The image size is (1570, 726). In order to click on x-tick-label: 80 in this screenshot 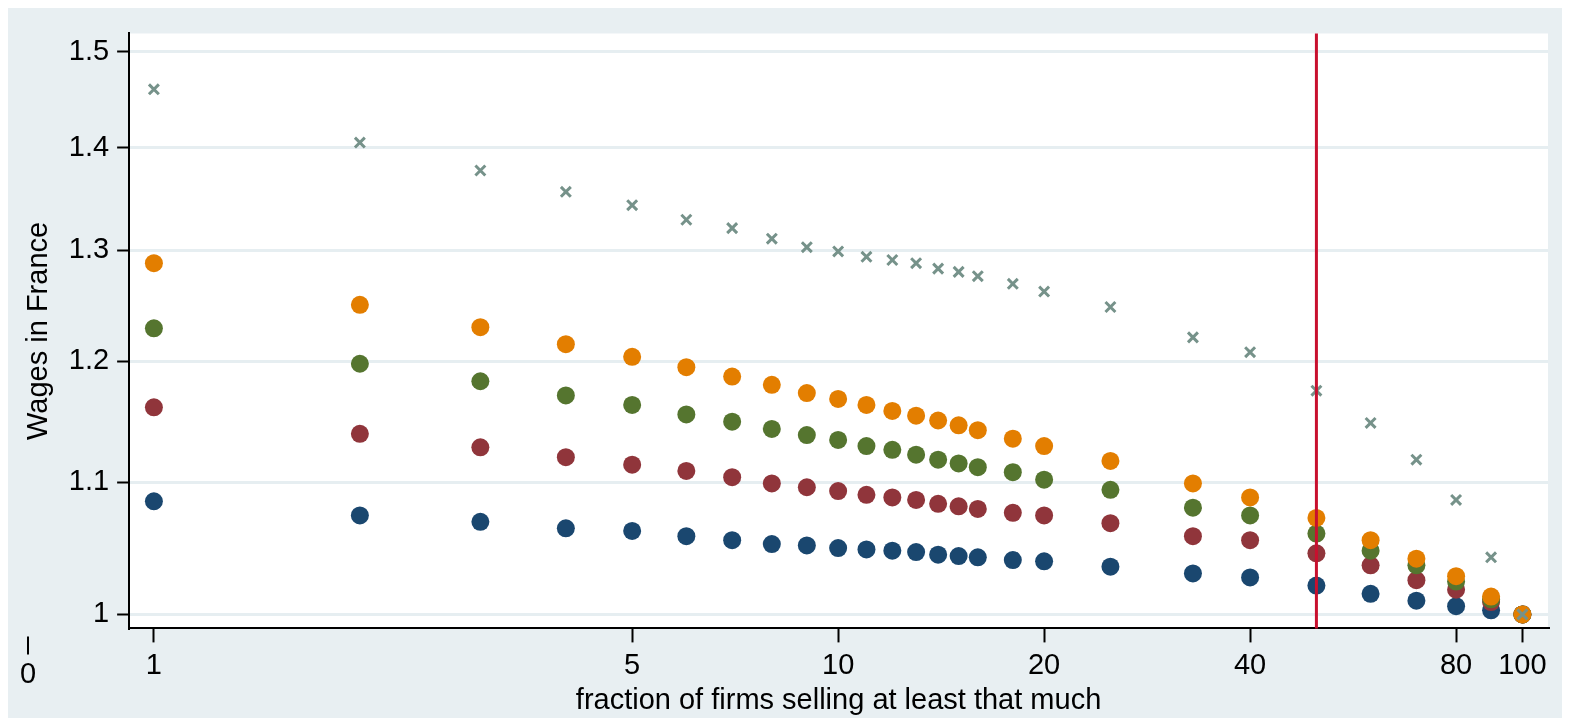, I will do `click(1456, 663)`.